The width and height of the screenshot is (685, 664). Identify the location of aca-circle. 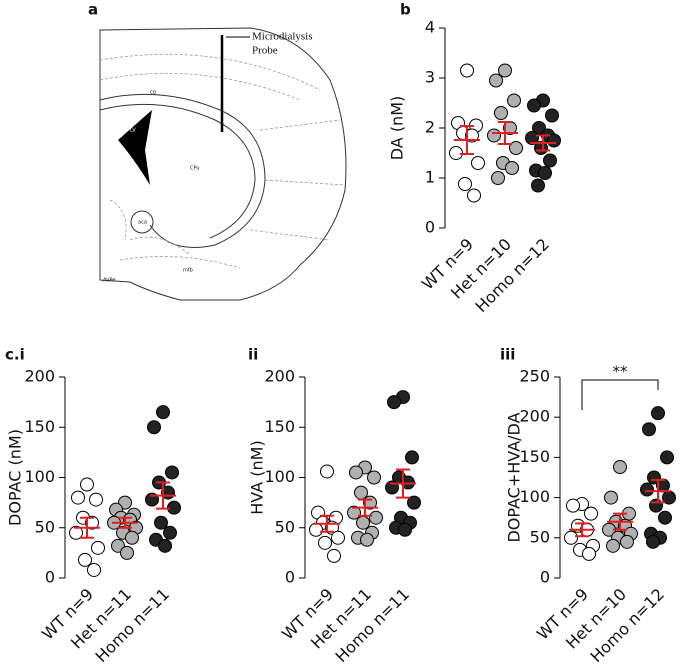
(142, 222).